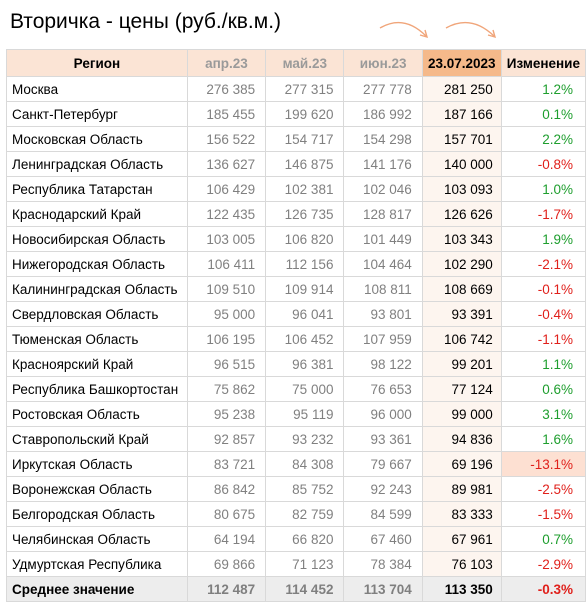 The height and width of the screenshot is (609, 586). I want to click on price-apr-cell: 103 005, so click(226, 239).